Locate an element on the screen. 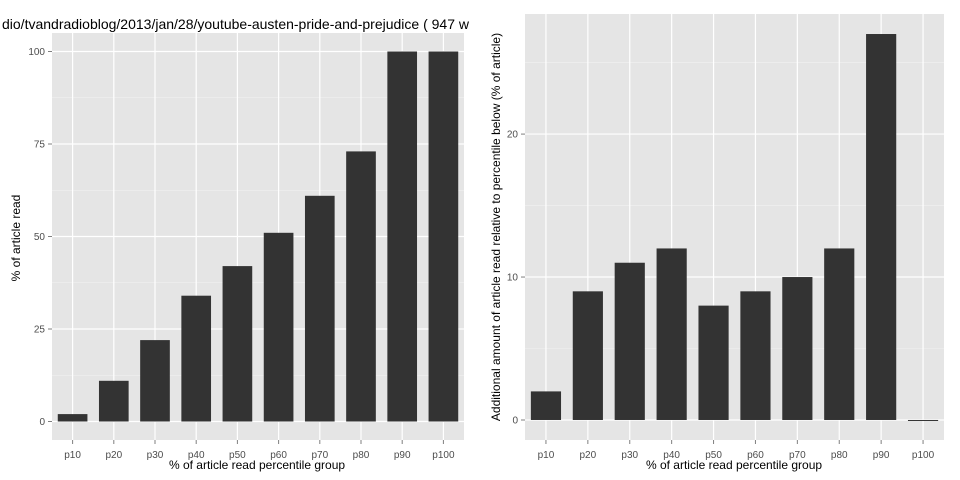  right-y-axis-ticks: 0 10 20 is located at coordinates (516, 278).